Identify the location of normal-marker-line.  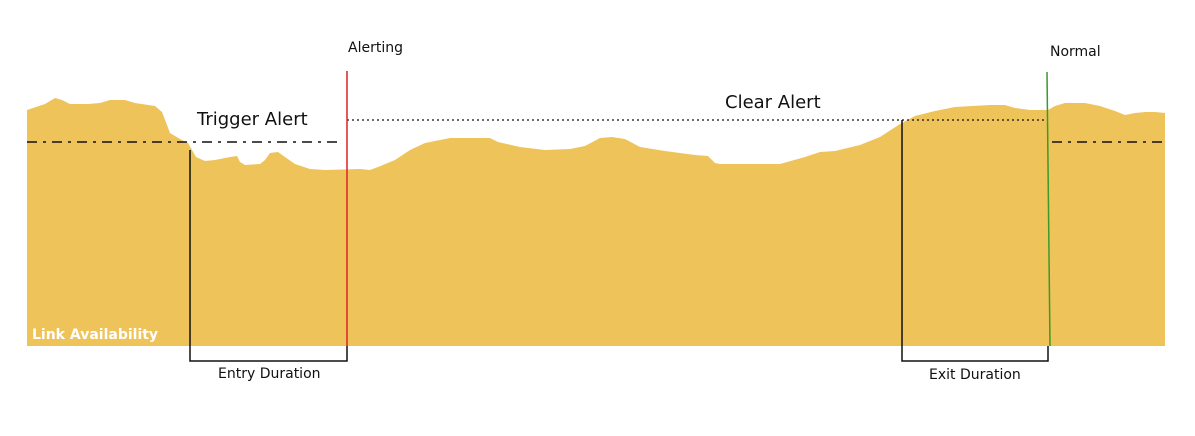
(1048, 209).